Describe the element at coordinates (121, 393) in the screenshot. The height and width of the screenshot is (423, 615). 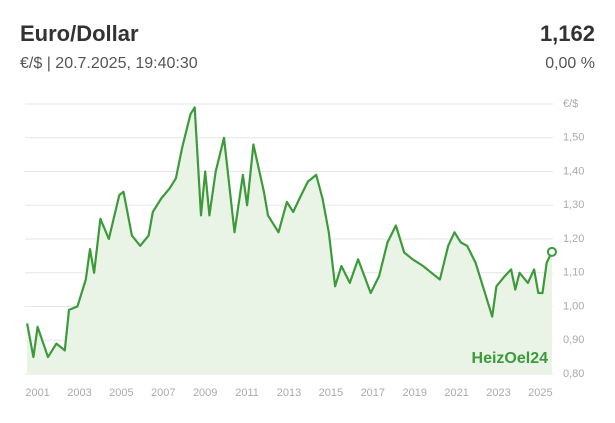
I see `x-tick-label: 2005` at that location.